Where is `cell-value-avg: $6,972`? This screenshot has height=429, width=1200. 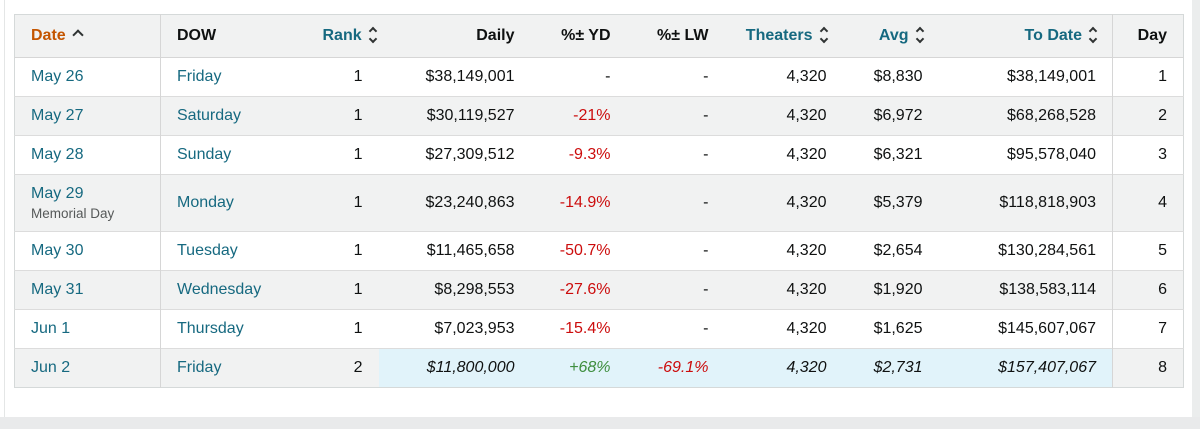 cell-value-avg: $6,972 is located at coordinates (898, 115).